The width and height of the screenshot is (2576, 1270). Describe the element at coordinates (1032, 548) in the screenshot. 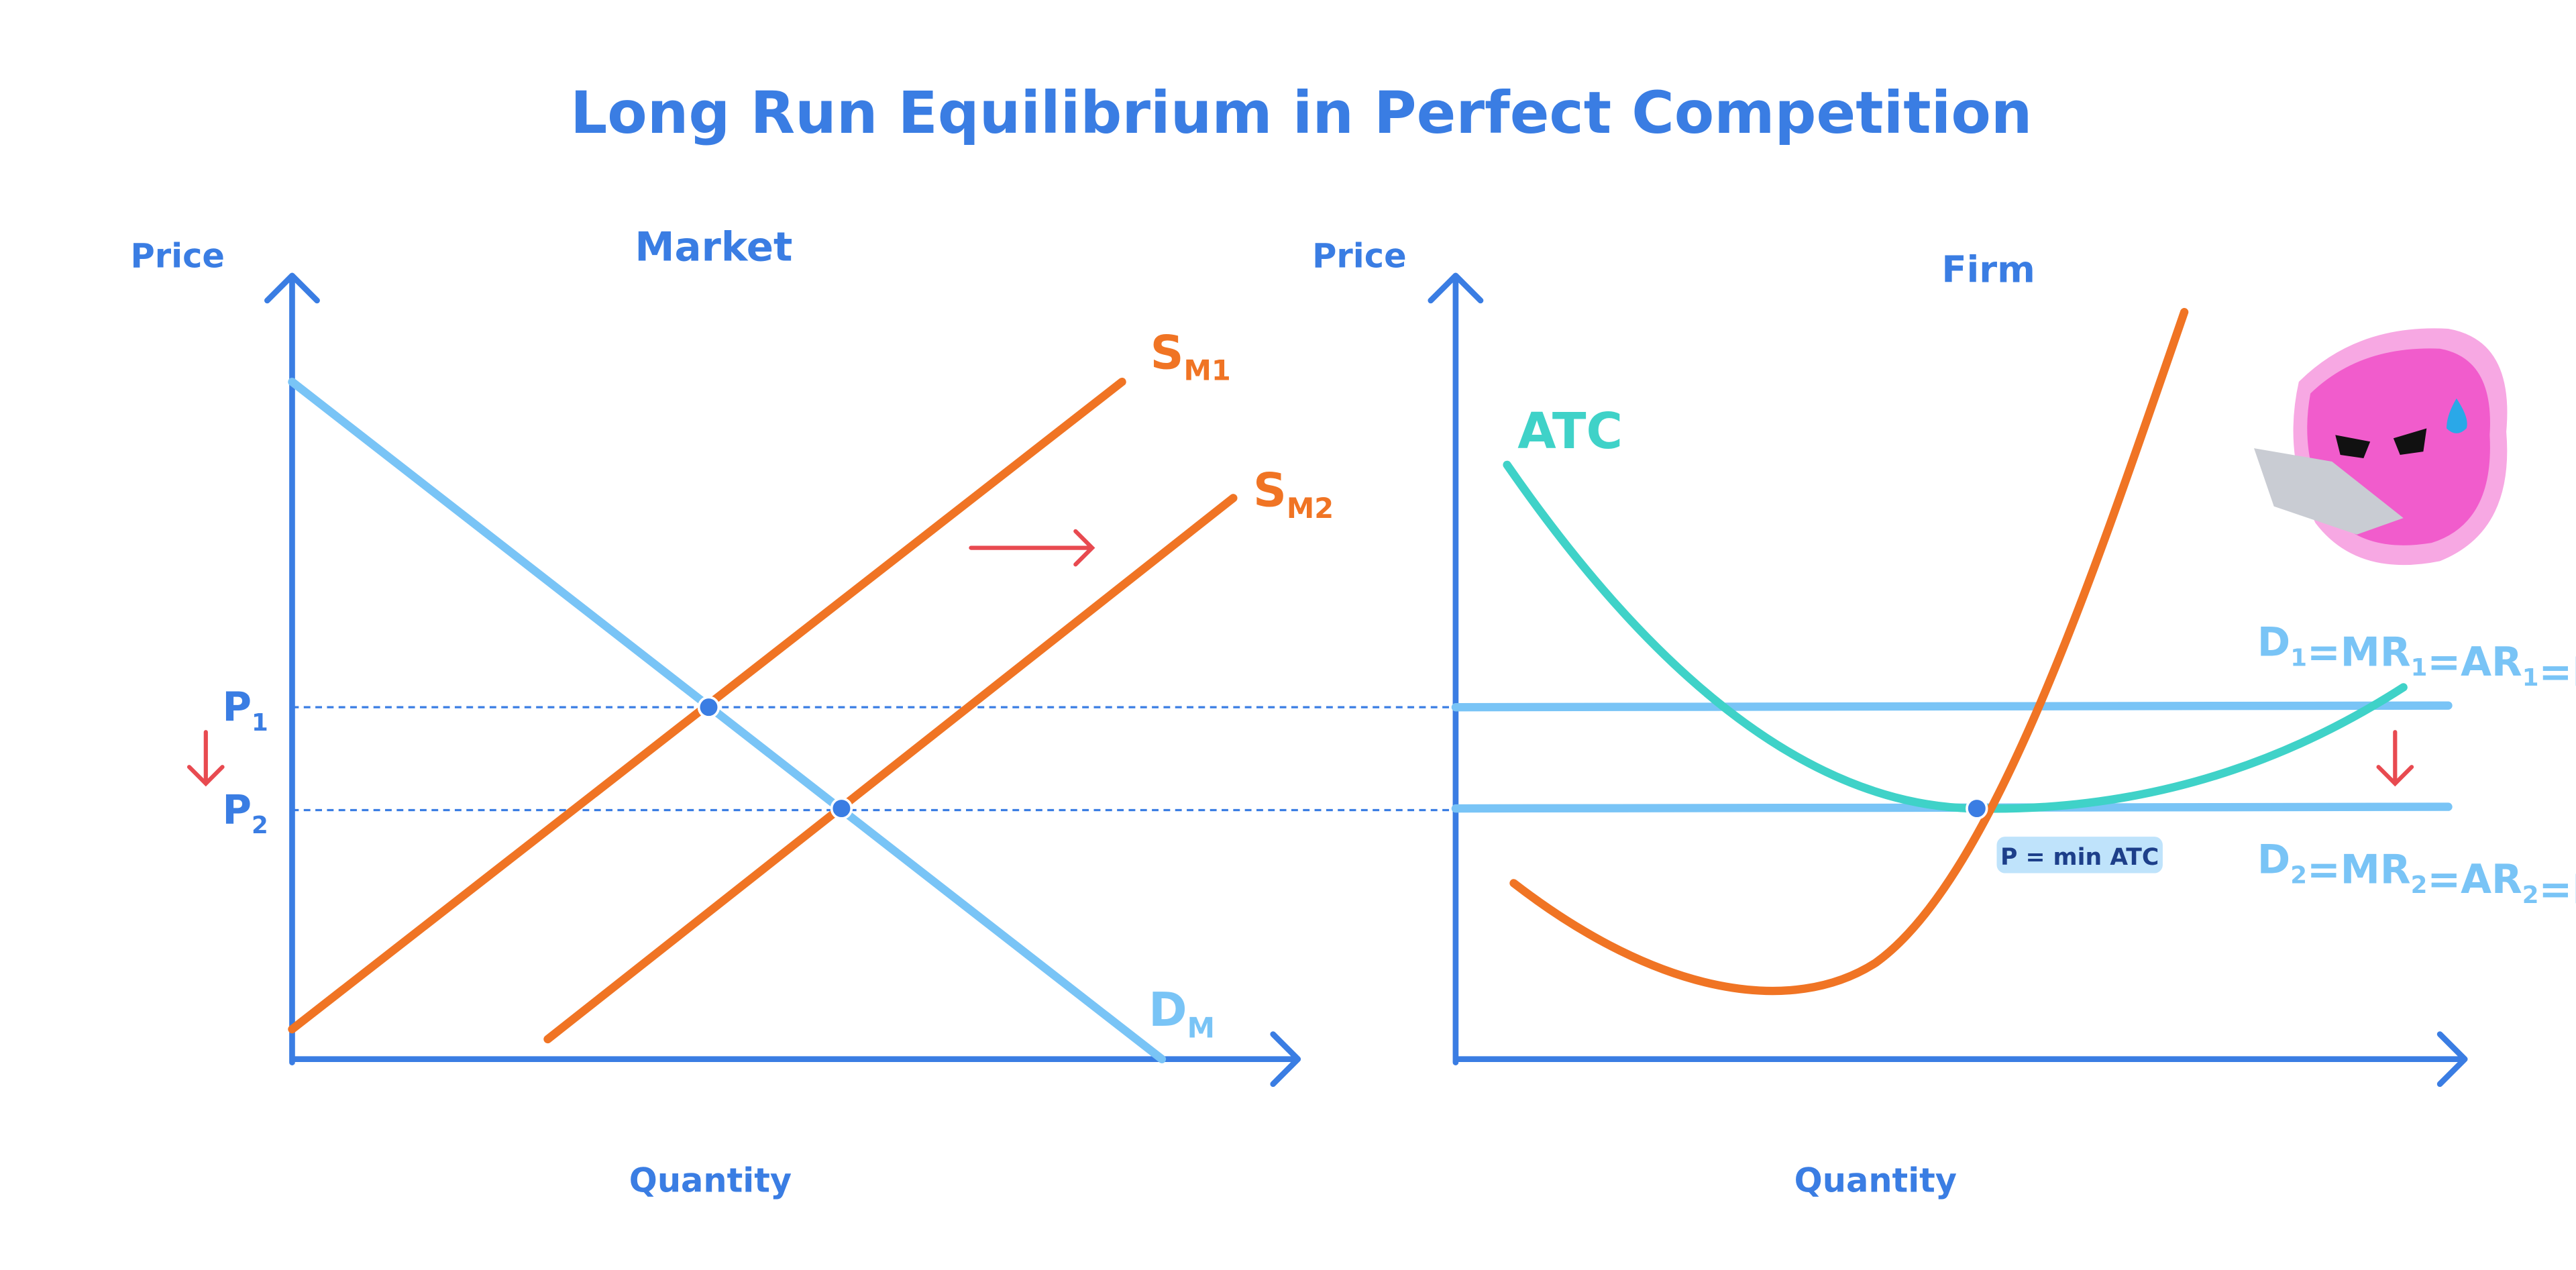

I see `shift-arrow` at that location.